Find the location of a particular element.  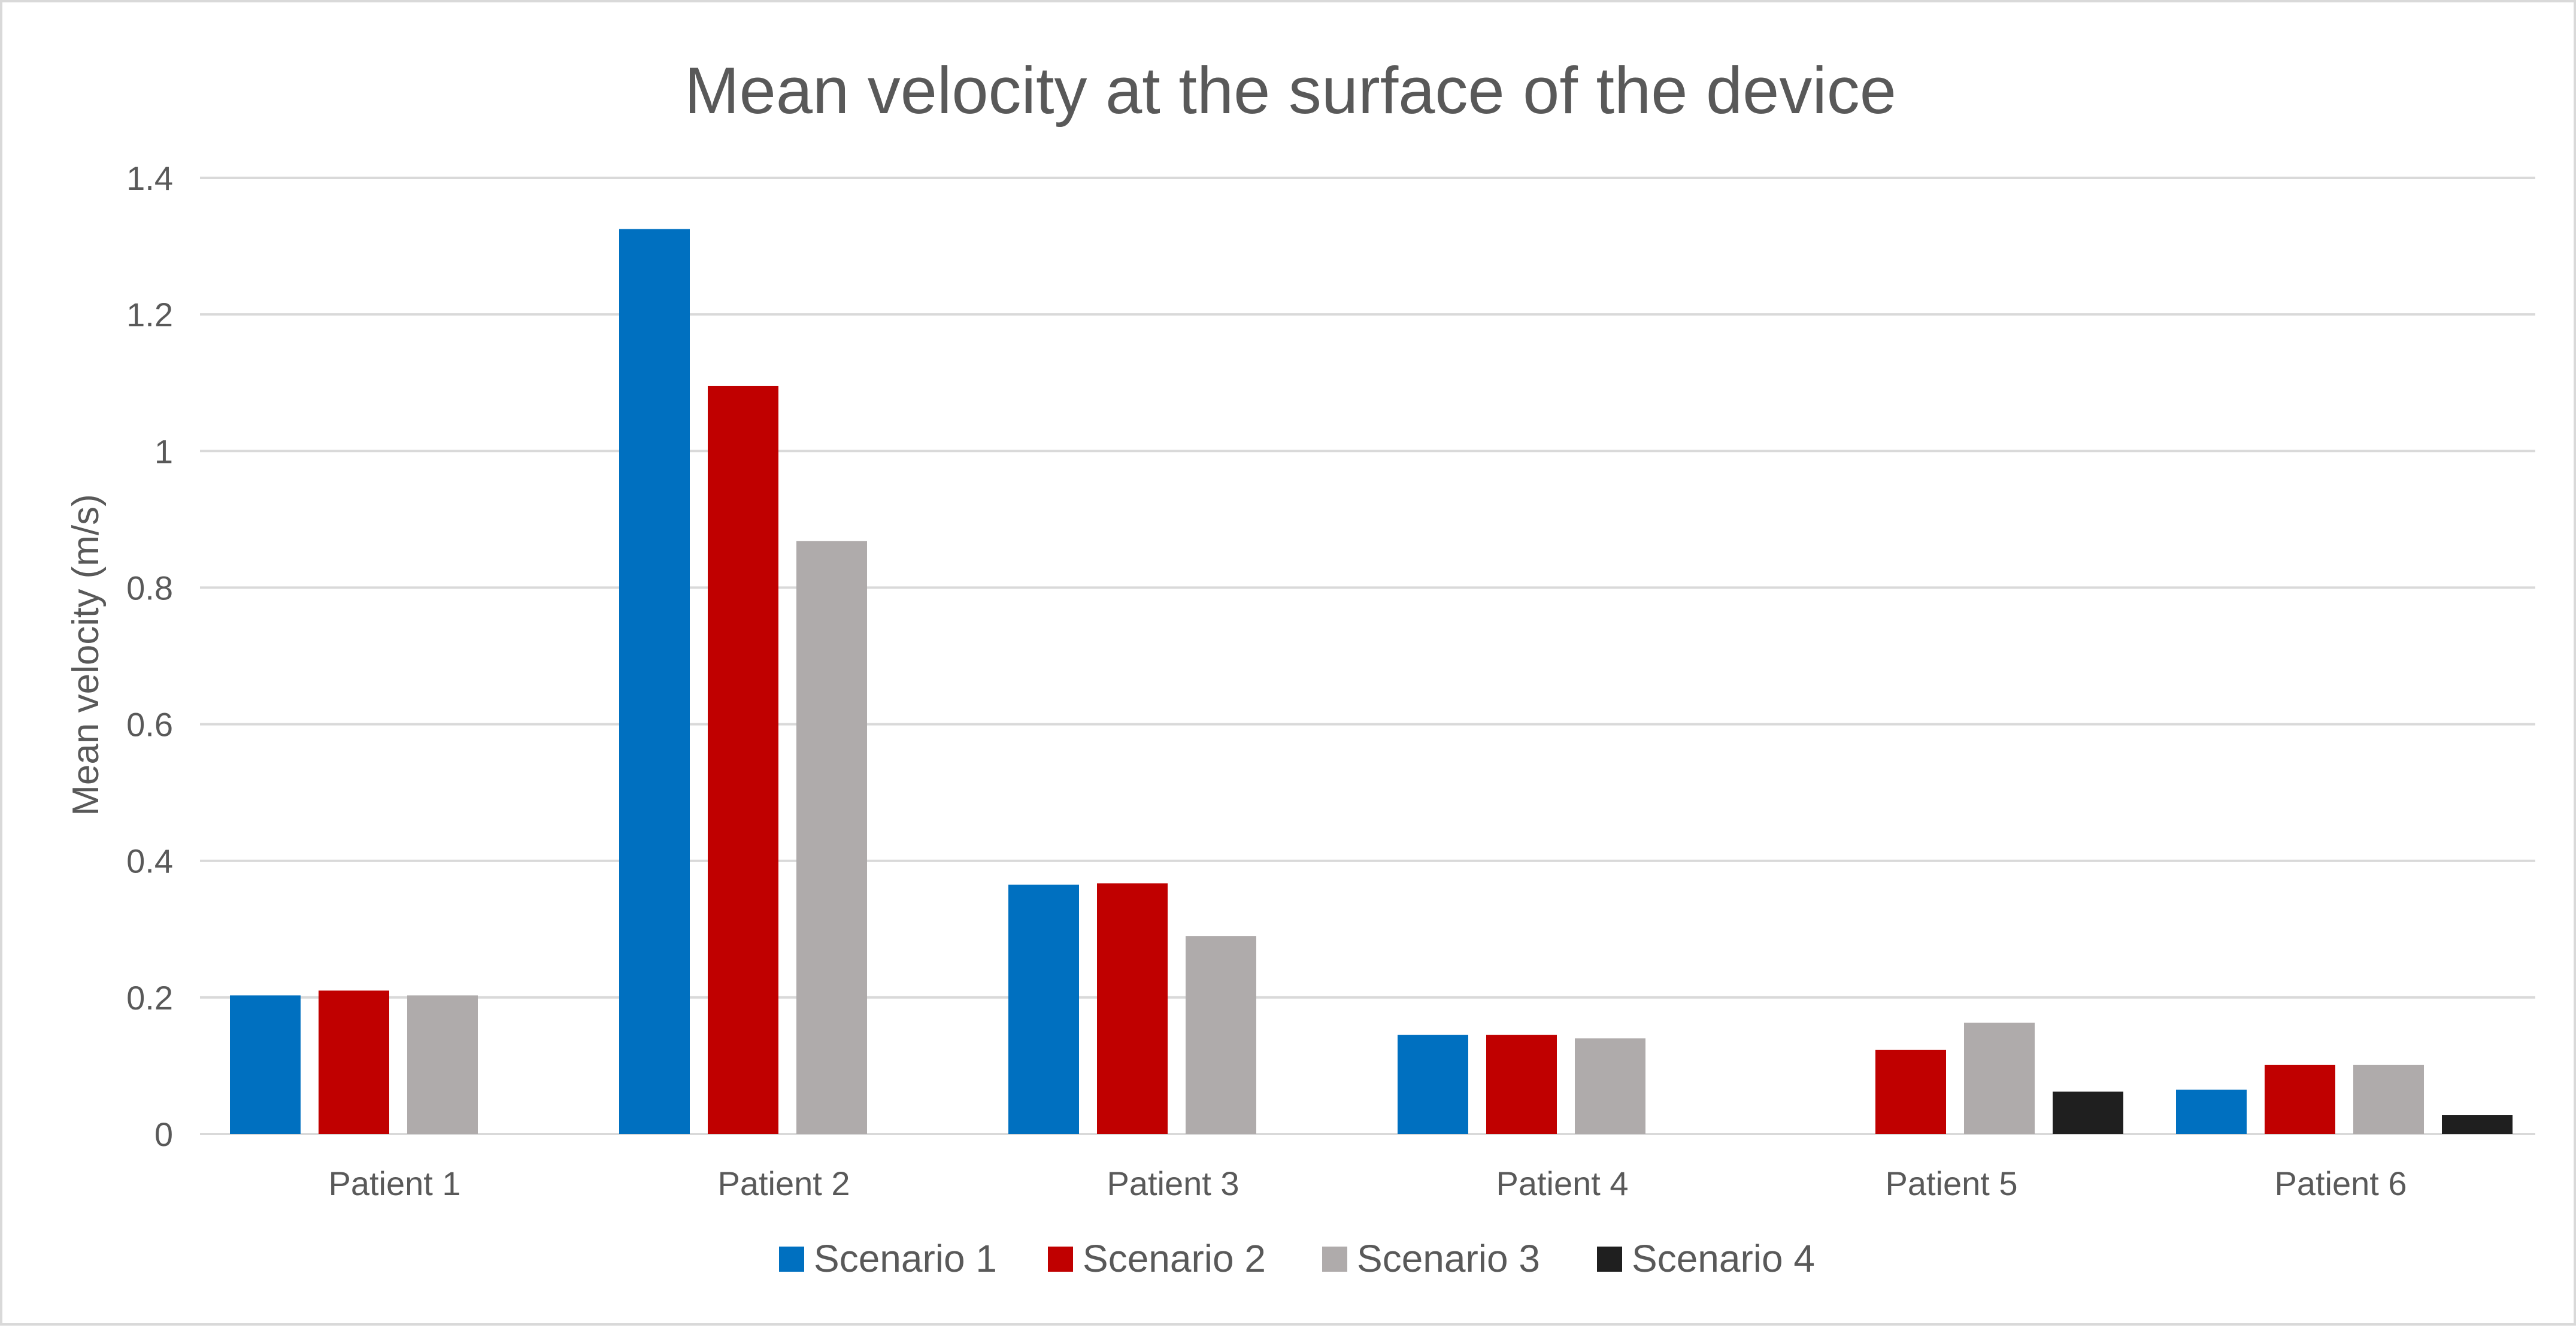

y-tick-label: 1.4 is located at coordinates (149, 178).